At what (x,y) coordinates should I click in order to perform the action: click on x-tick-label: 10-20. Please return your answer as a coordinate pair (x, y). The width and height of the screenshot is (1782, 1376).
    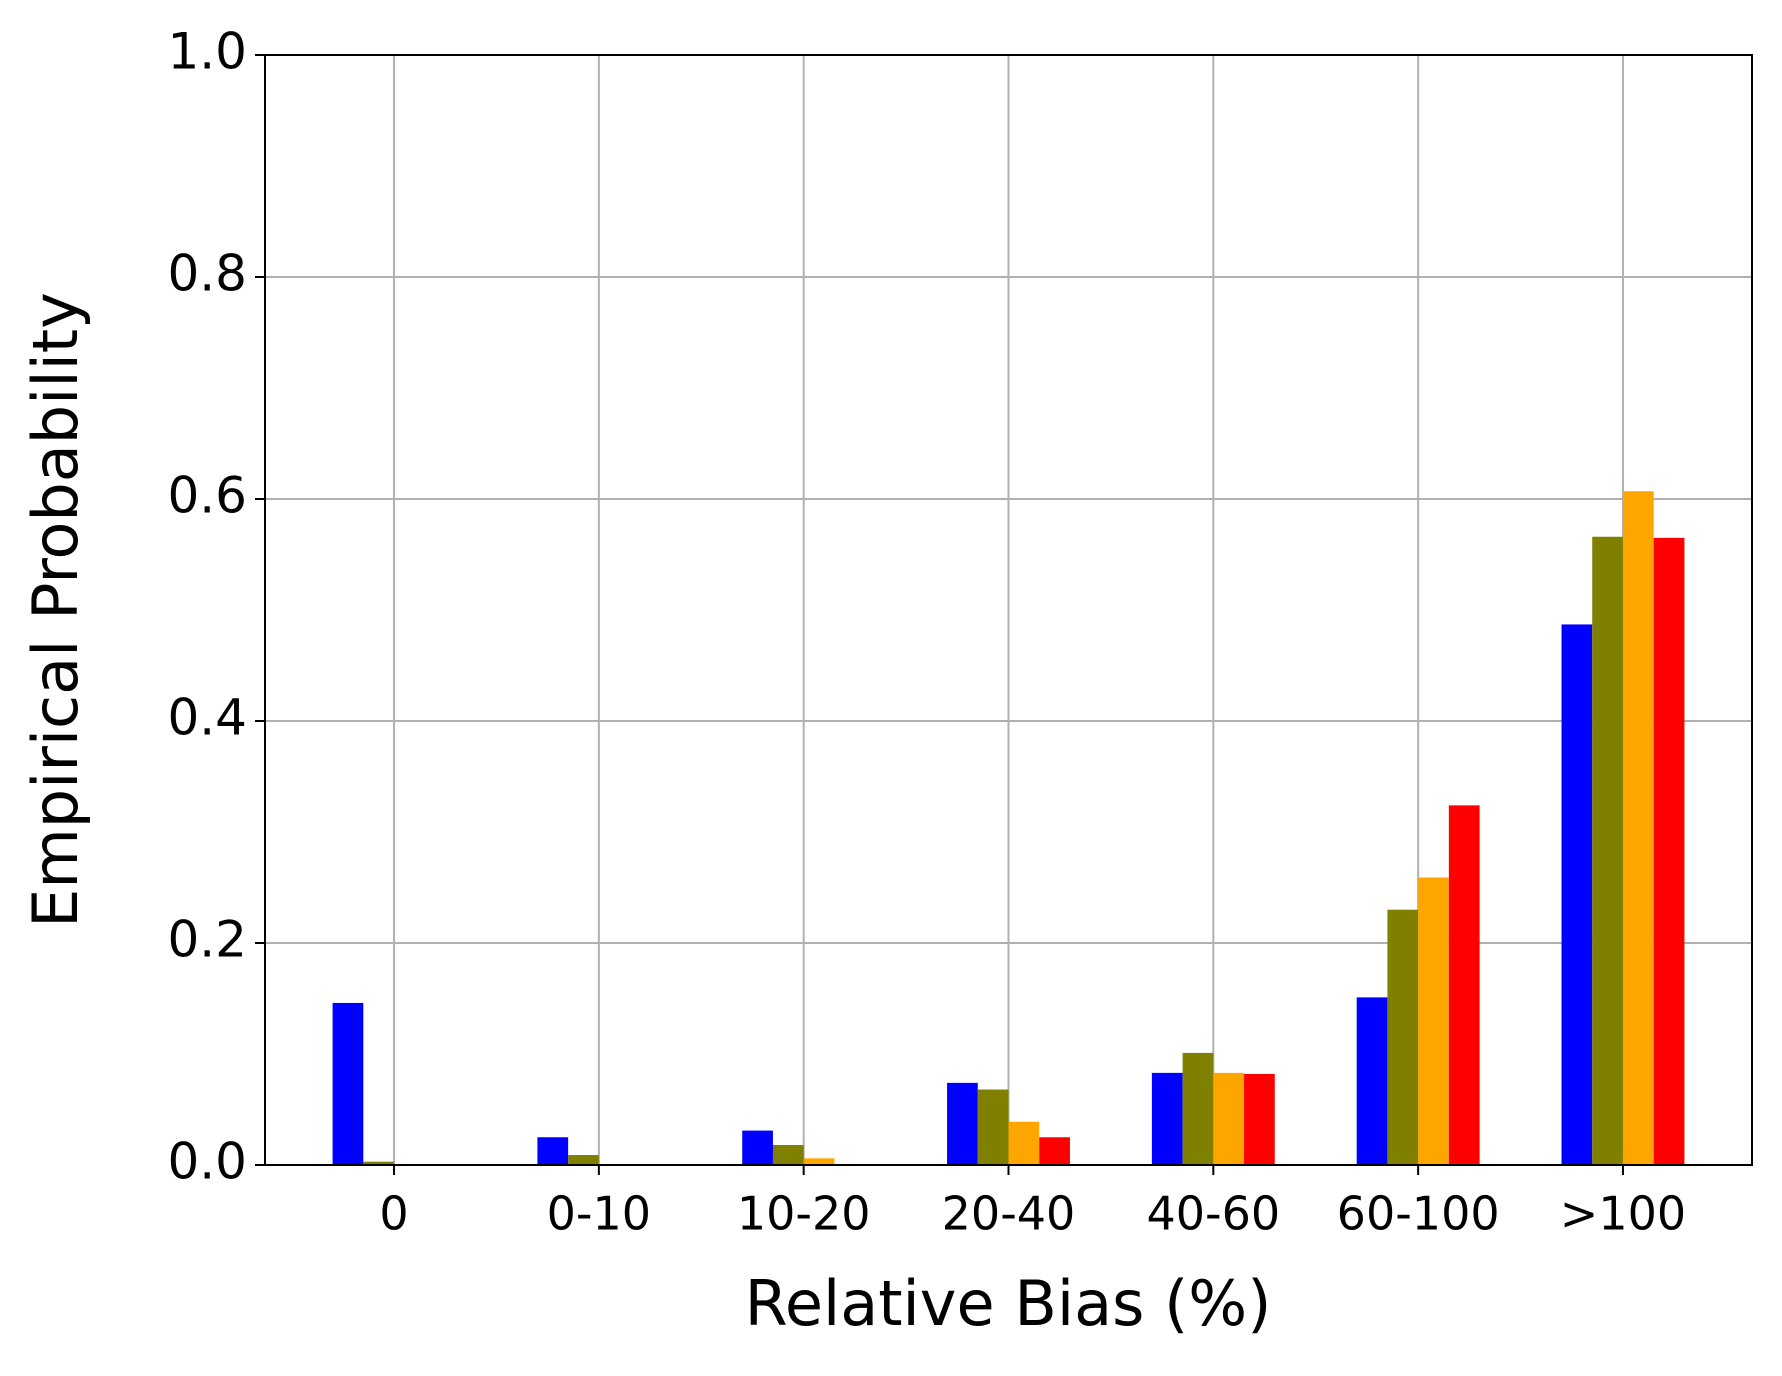
    Looking at the image, I should click on (804, 1214).